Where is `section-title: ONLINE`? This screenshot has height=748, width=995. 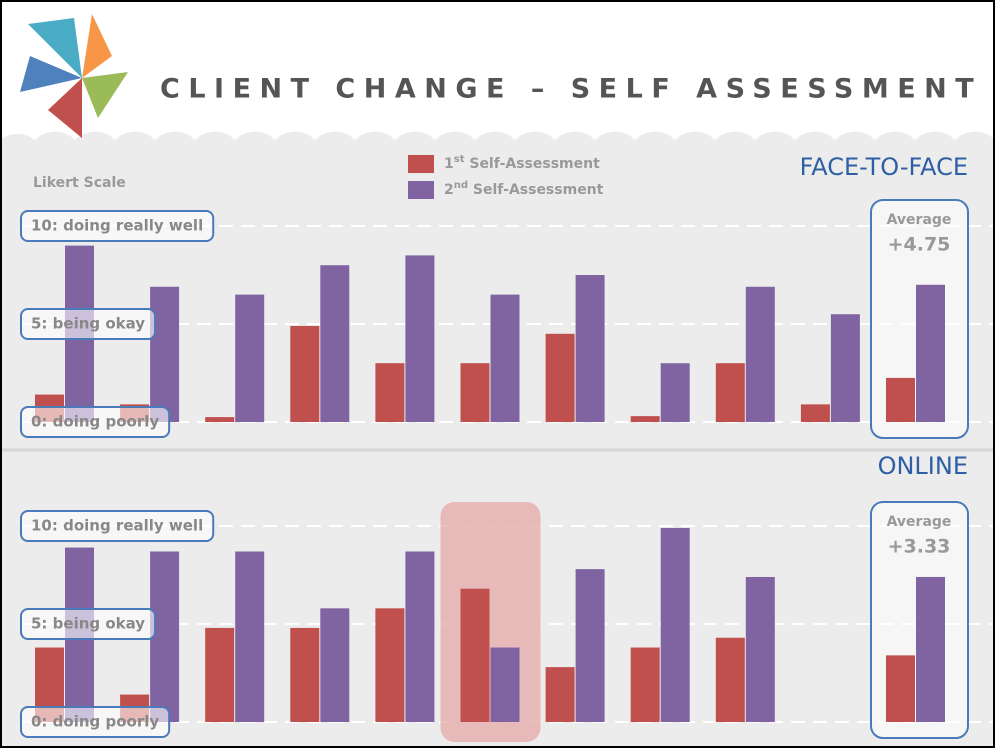 section-title: ONLINE is located at coordinates (923, 466).